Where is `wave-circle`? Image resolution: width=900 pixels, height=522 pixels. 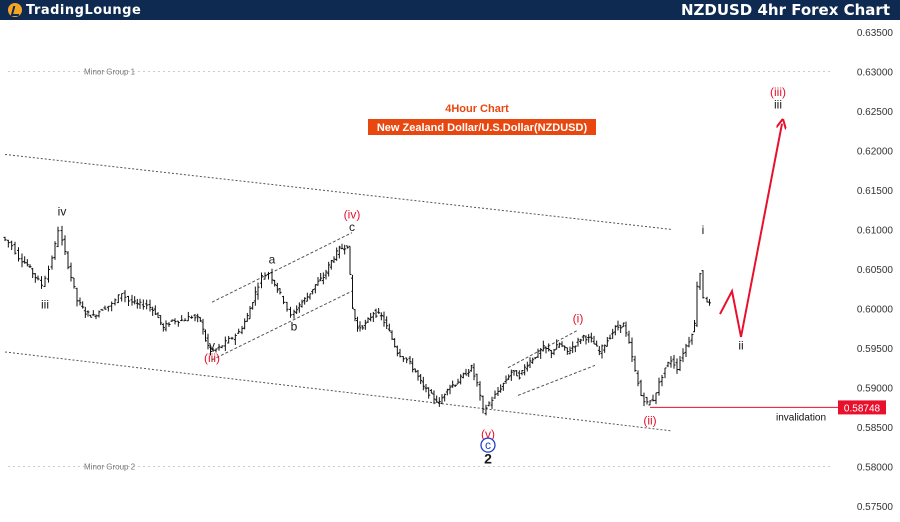 wave-circle is located at coordinates (488, 445).